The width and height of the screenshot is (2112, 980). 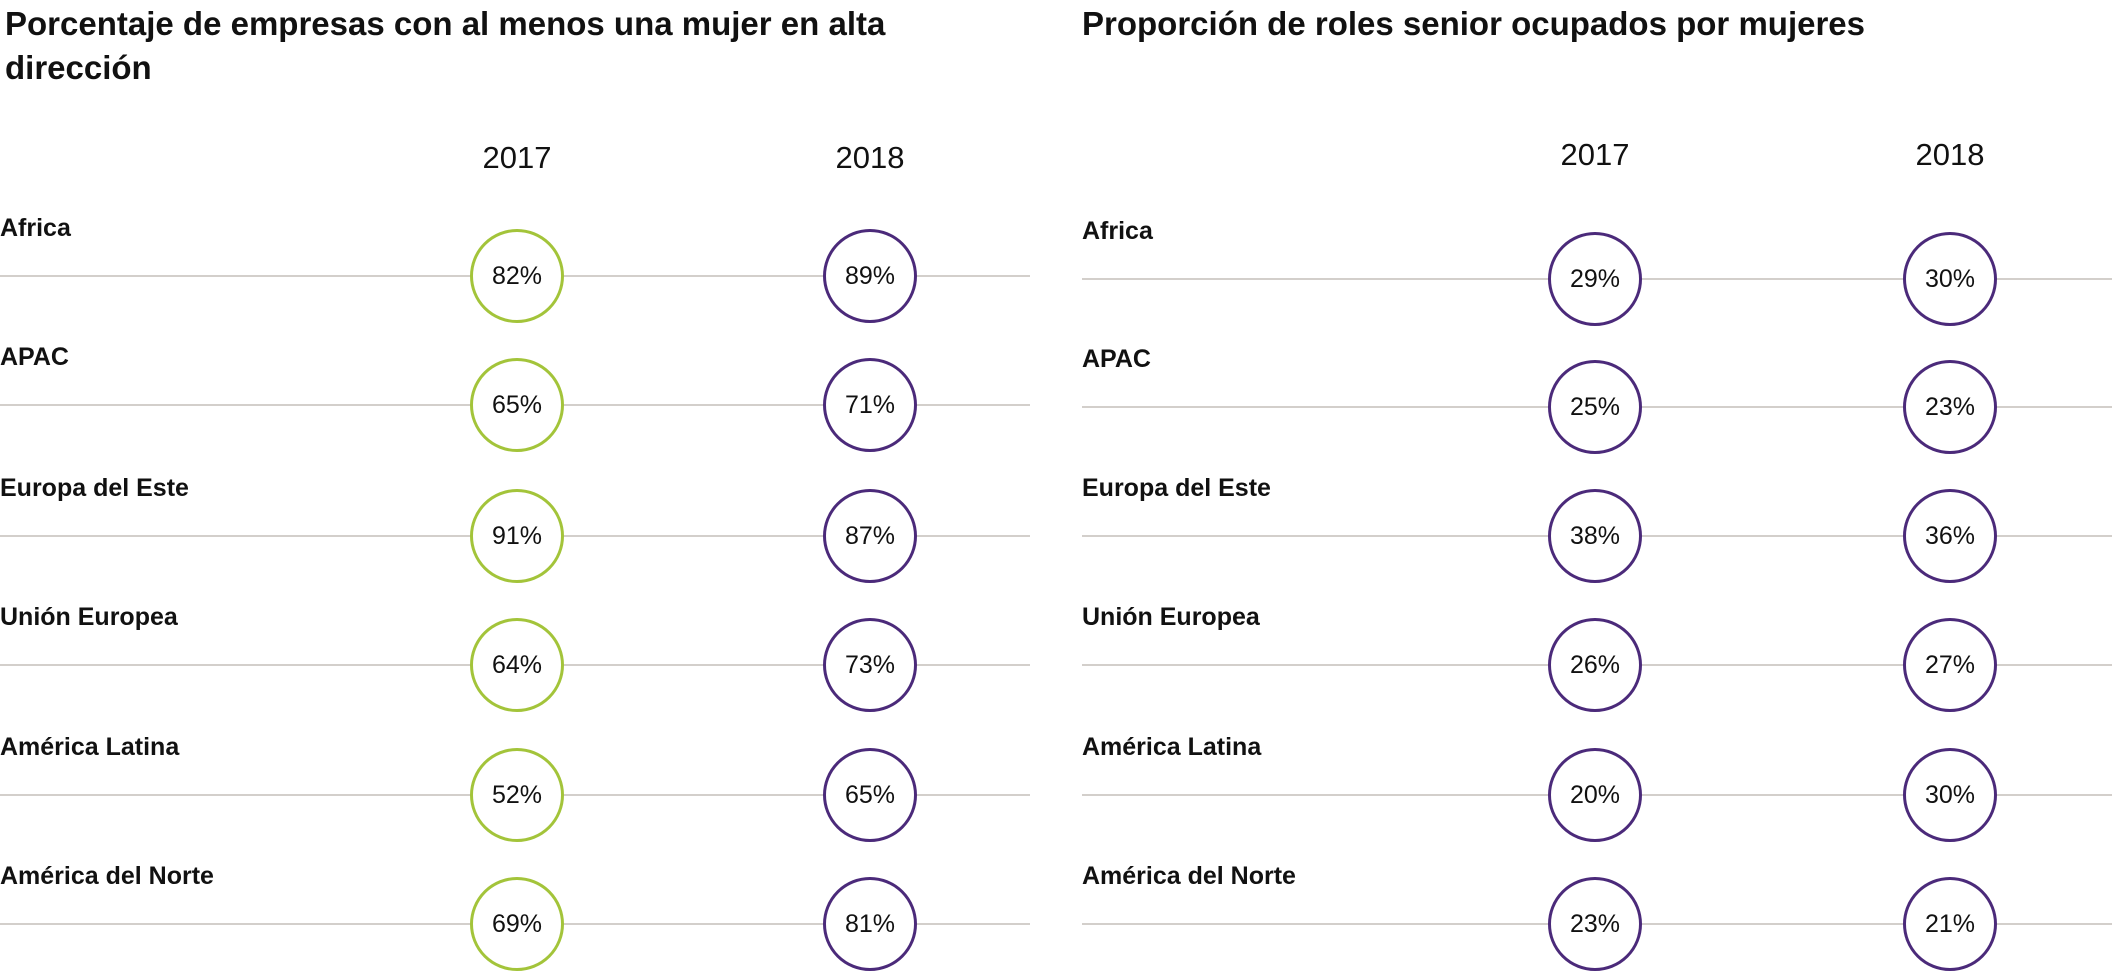 I want to click on value-circle: 20%, so click(x=1595, y=795).